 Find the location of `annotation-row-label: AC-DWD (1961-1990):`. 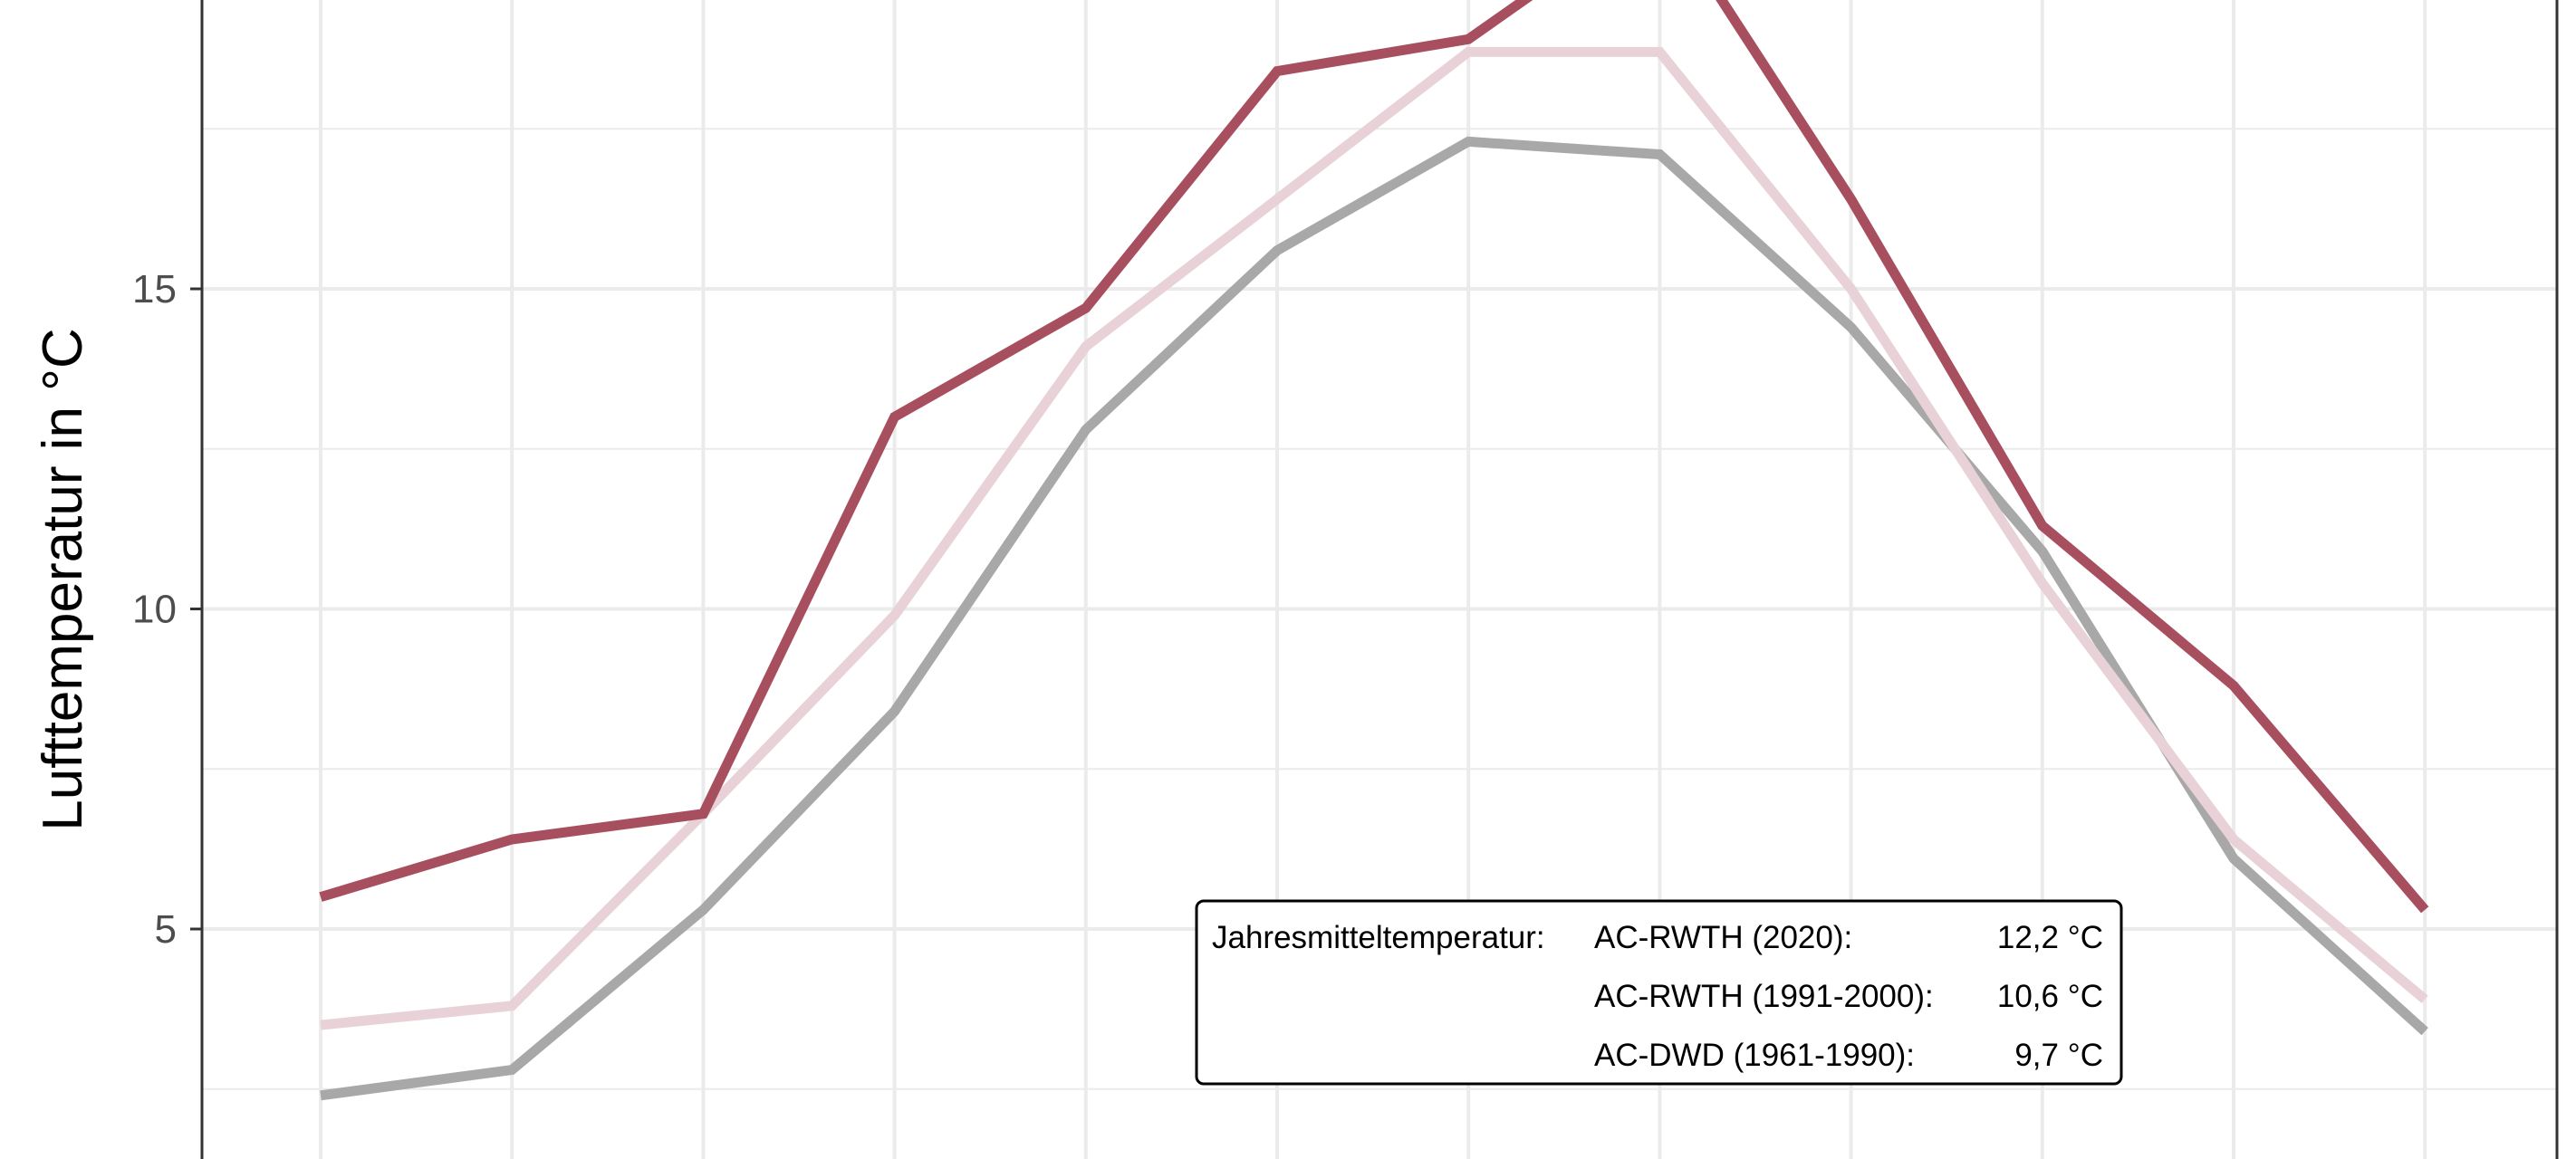

annotation-row-label: AC-DWD (1961-1990): is located at coordinates (1754, 1055).